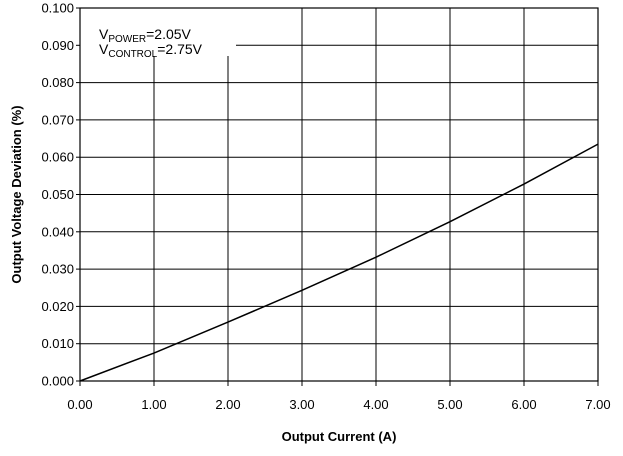  Describe the element at coordinates (449, 404) in the screenshot. I see `x-tick-label: 5.00` at that location.